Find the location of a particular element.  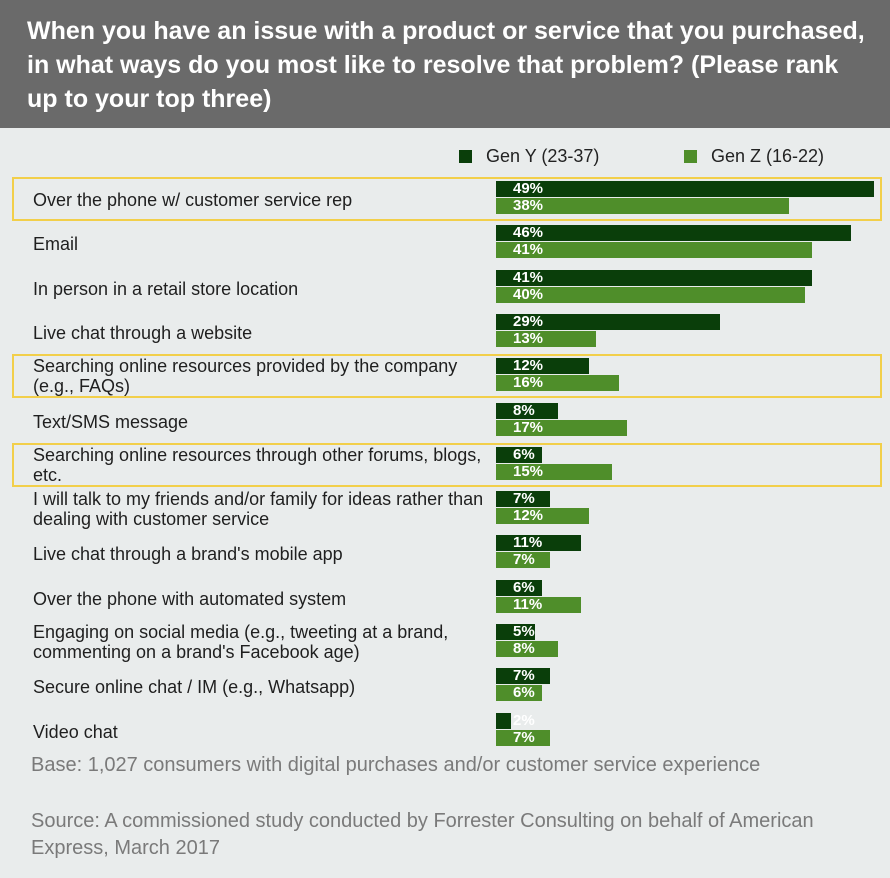

category-label: Over the phone with automated system is located at coordinates (190, 599).